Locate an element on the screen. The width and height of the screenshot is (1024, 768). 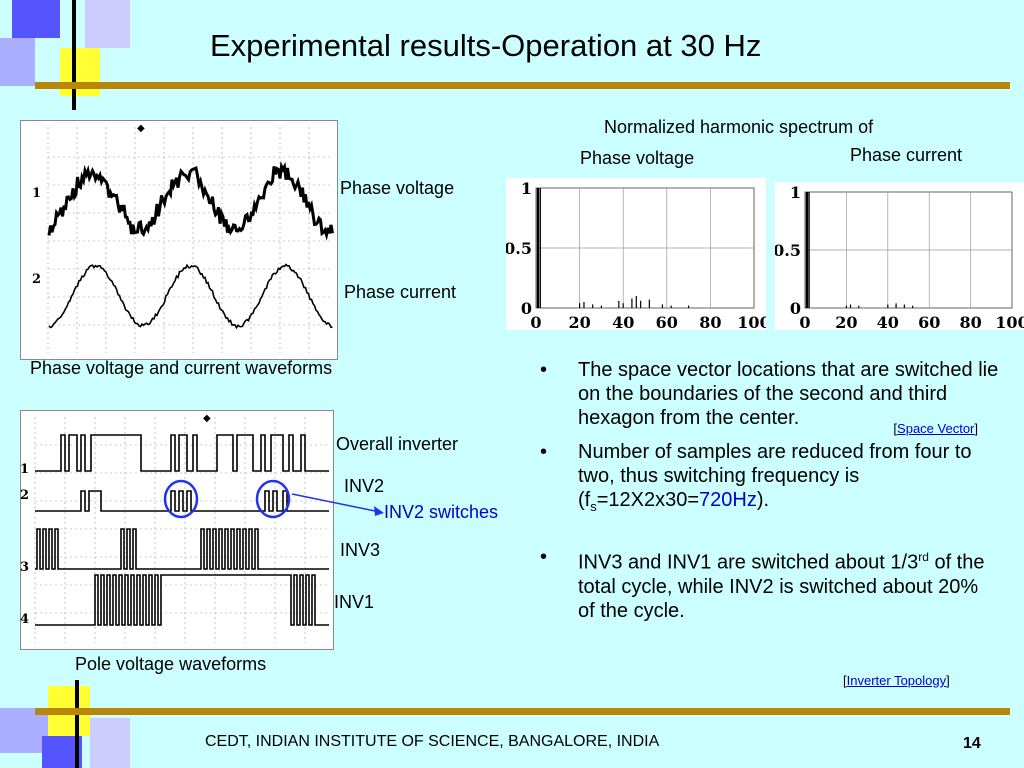
inverter-topology-ref: [Inverter Topology] is located at coordinates (896, 680).